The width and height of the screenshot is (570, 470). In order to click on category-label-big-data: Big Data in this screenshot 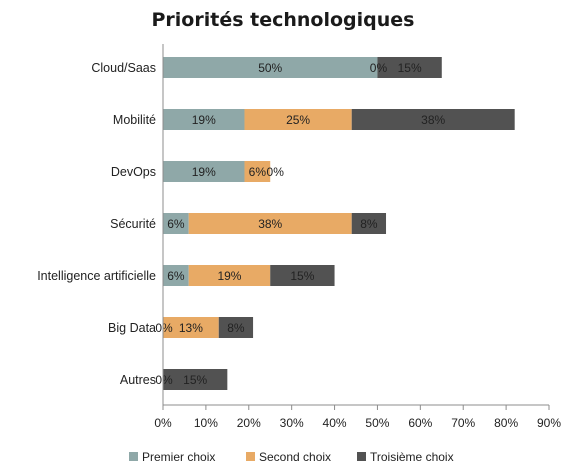, I will do `click(132, 328)`.